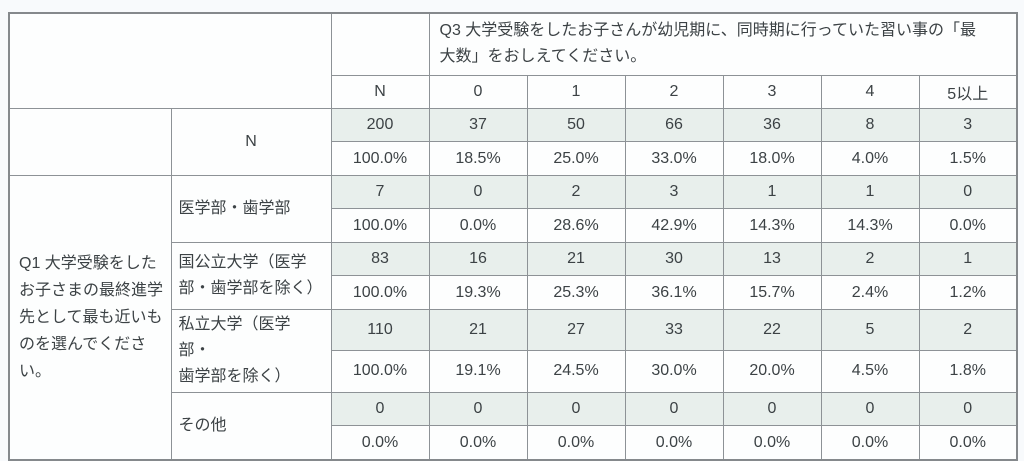 The image size is (1024, 461). Describe the element at coordinates (380, 44) in the screenshot. I see `n-column-empty-header-cell` at that location.